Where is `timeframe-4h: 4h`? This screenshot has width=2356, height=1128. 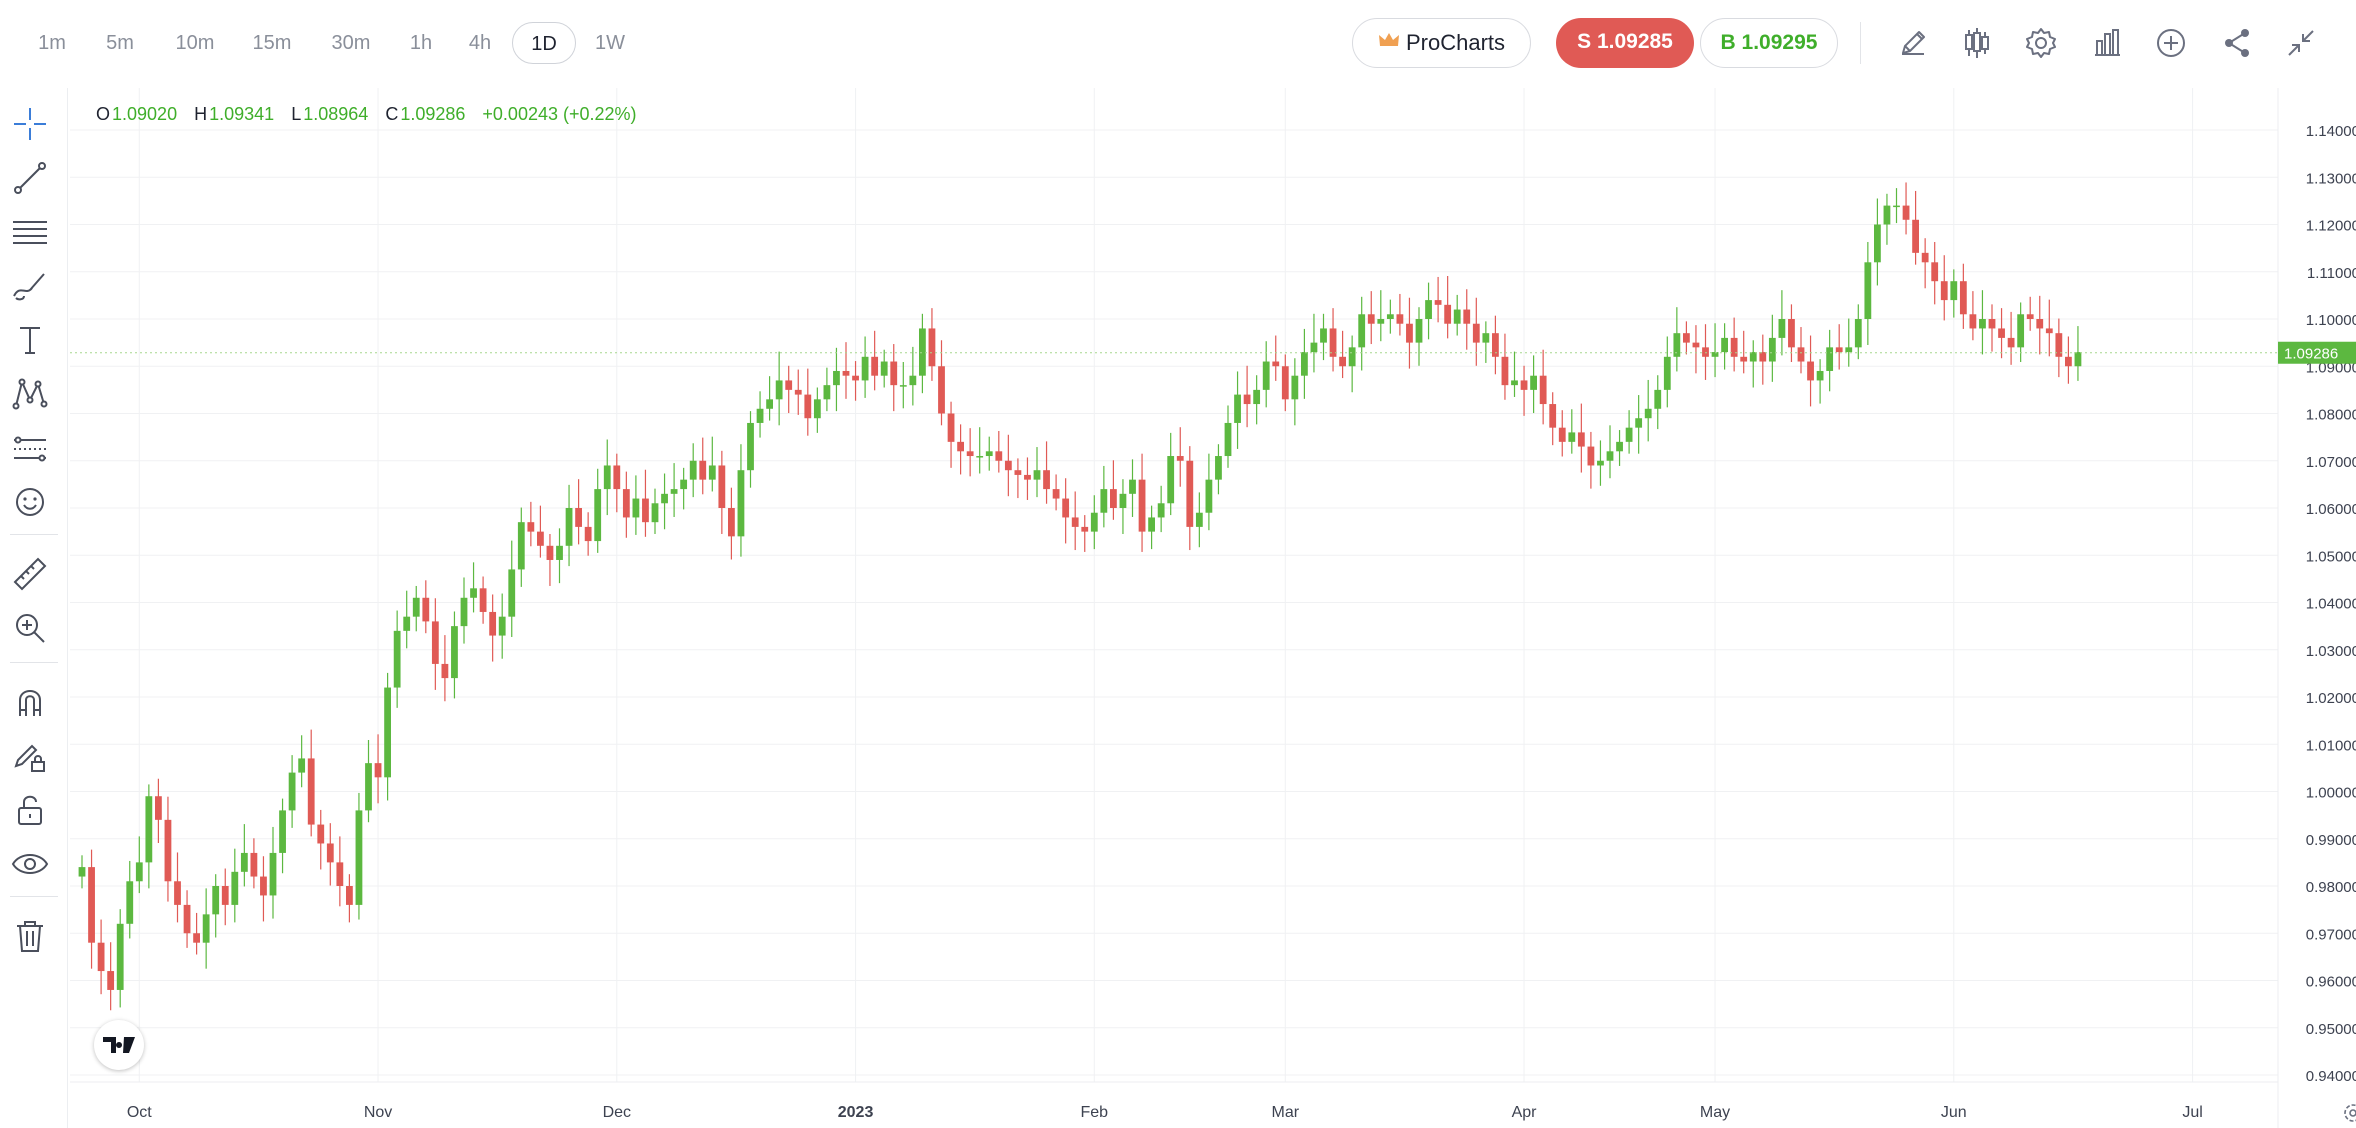
timeframe-4h: 4h is located at coordinates (480, 43).